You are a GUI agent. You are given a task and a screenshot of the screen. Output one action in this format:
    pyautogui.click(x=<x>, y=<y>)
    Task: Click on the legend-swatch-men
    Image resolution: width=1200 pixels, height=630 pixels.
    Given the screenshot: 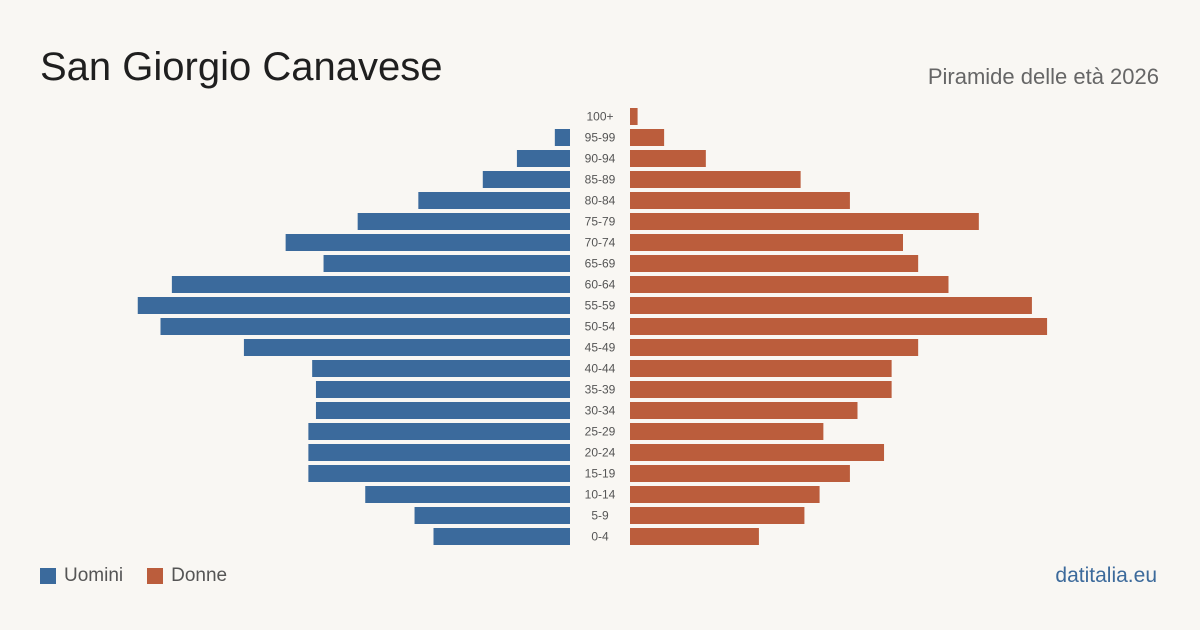 What is the action you would take?
    pyautogui.click(x=48, y=576)
    